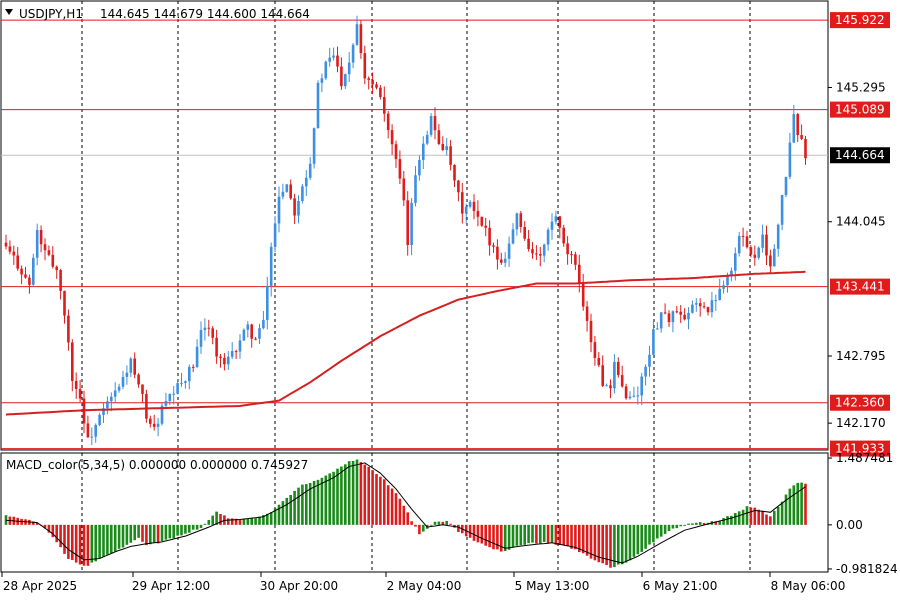 Image resolution: width=900 pixels, height=600 pixels. What do you see at coordinates (861, 356) in the screenshot?
I see `price-tick-label: 142.795` at bounding box center [861, 356].